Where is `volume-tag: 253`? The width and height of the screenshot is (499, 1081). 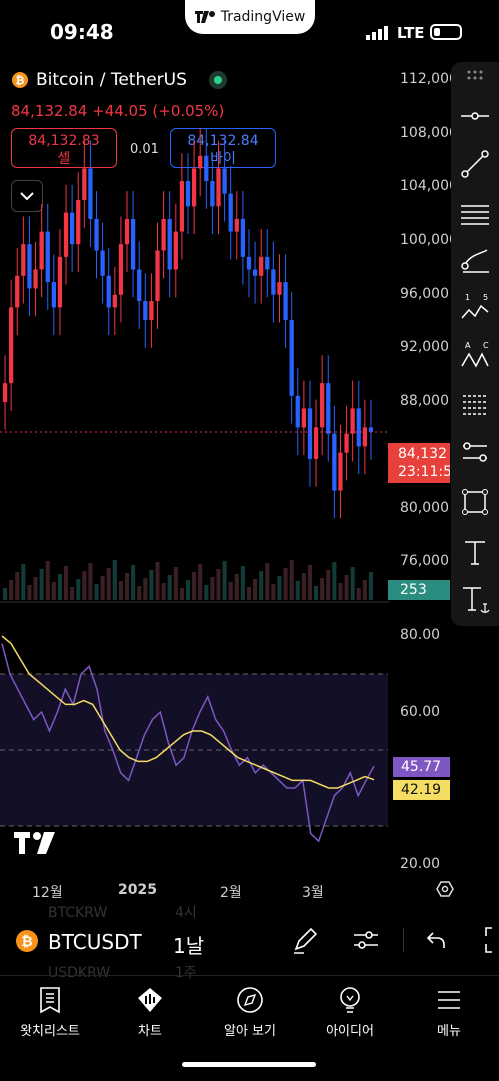 volume-tag: 253 is located at coordinates (419, 590).